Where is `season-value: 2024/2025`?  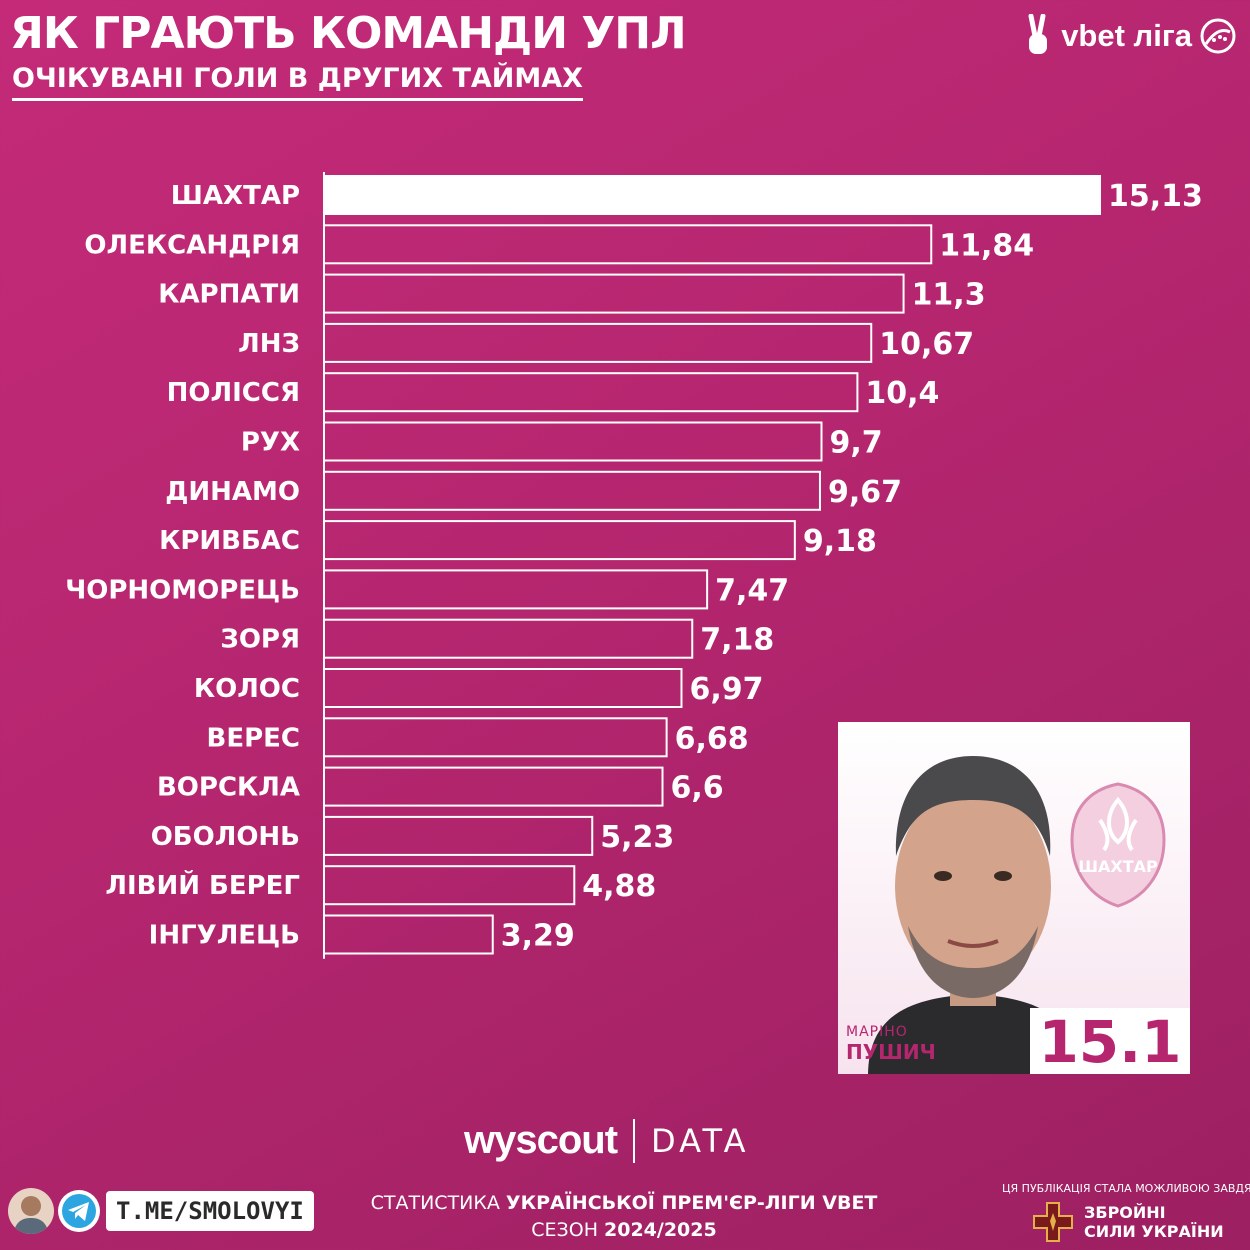 season-value: 2024/2025 is located at coordinates (660, 1230).